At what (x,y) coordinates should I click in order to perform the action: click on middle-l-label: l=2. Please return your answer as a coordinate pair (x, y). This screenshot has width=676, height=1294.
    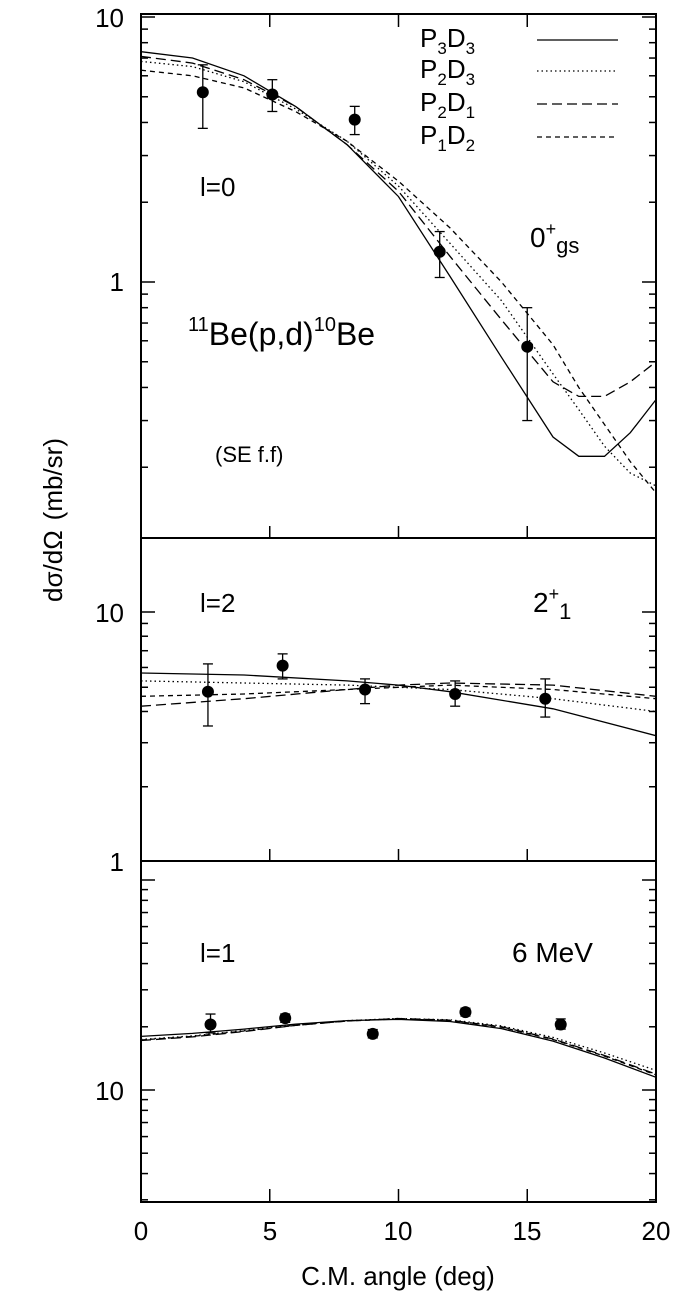
    Looking at the image, I should click on (217, 603).